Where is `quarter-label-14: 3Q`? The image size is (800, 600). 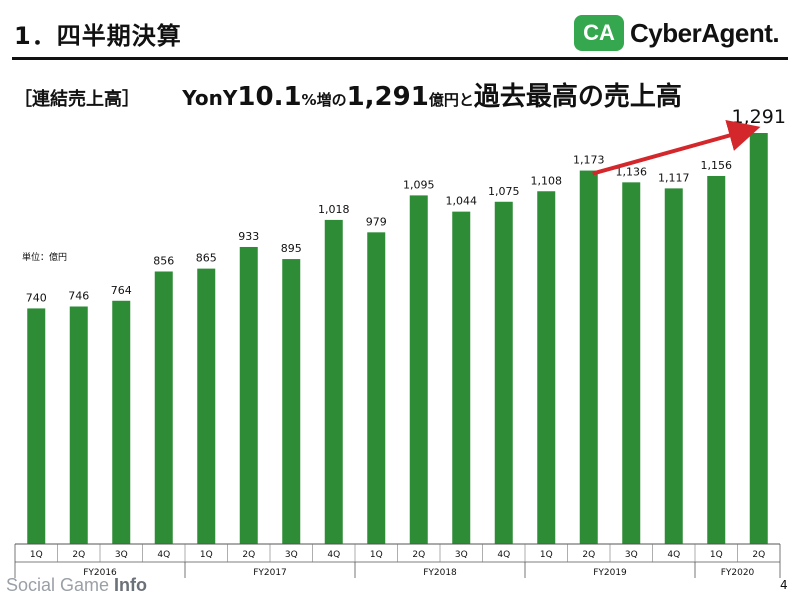 quarter-label-14: 3Q is located at coordinates (631, 555).